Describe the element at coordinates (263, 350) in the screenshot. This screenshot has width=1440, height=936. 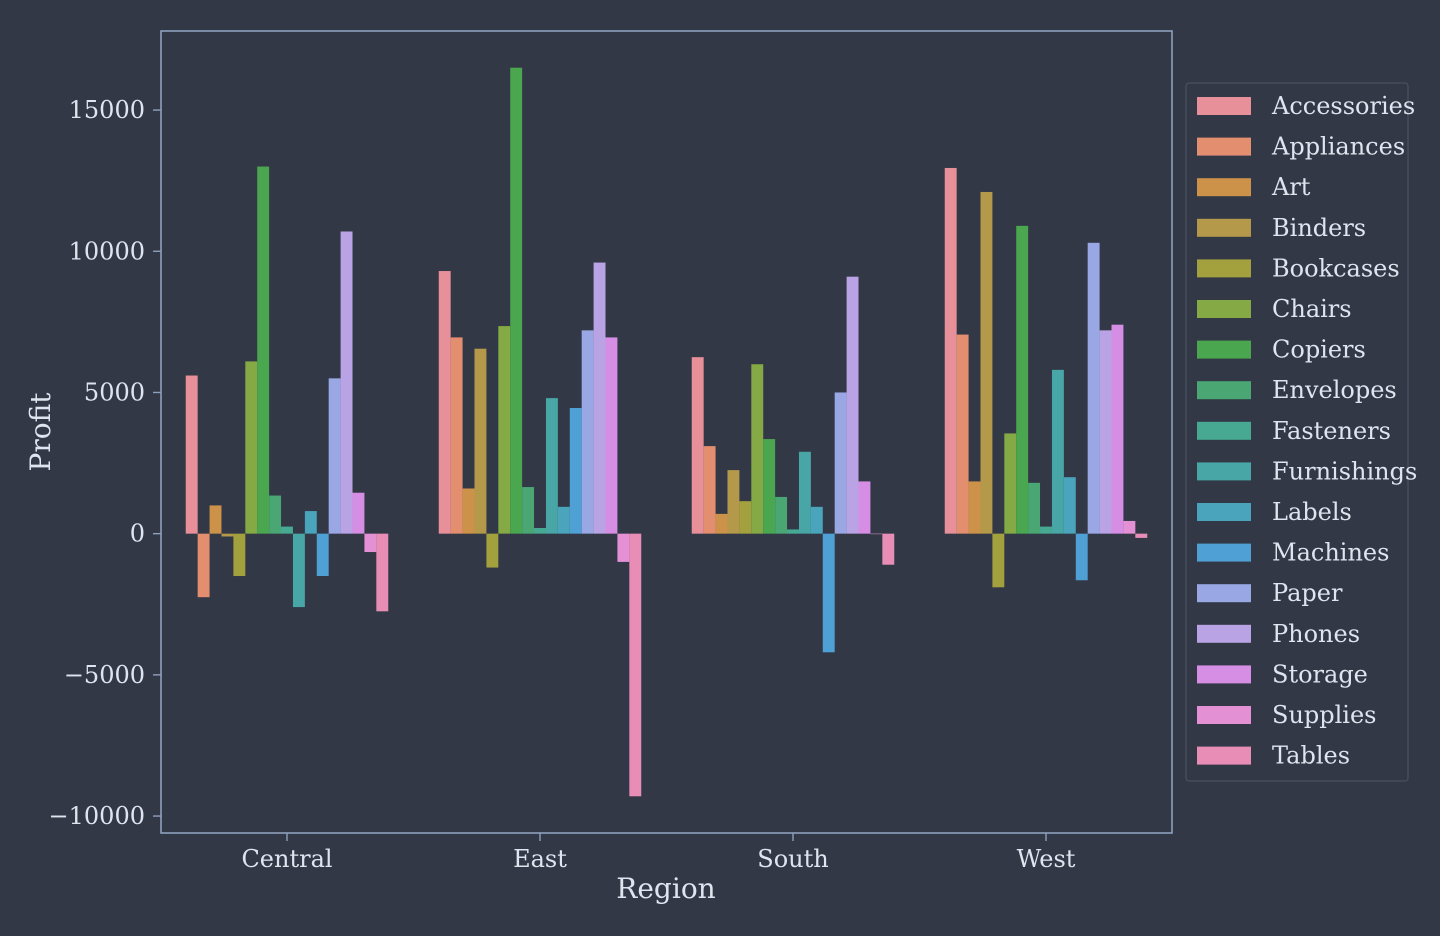
I see `bar-copiers-central` at that location.